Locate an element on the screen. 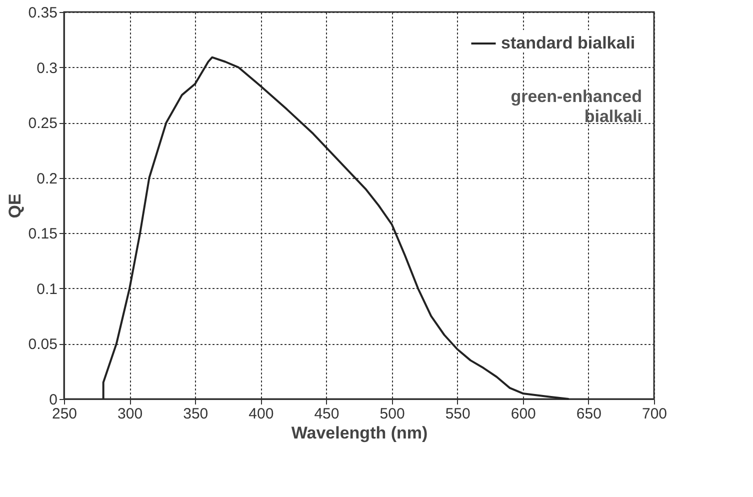 The height and width of the screenshot is (497, 753). y-tick-label: 0.05 is located at coordinates (43, 345).